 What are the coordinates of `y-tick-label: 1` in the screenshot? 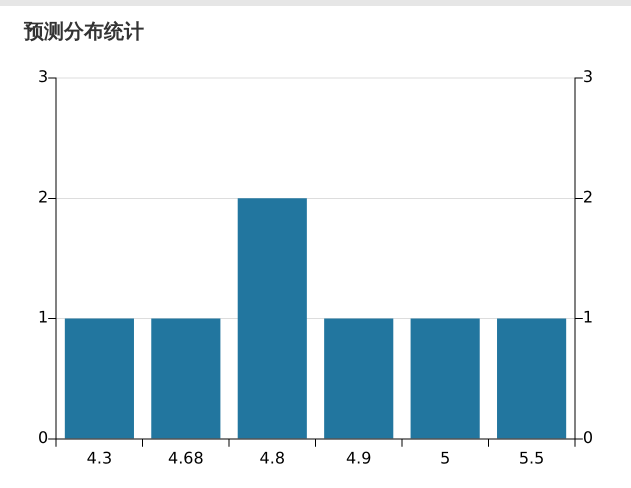 It's located at (43, 317).